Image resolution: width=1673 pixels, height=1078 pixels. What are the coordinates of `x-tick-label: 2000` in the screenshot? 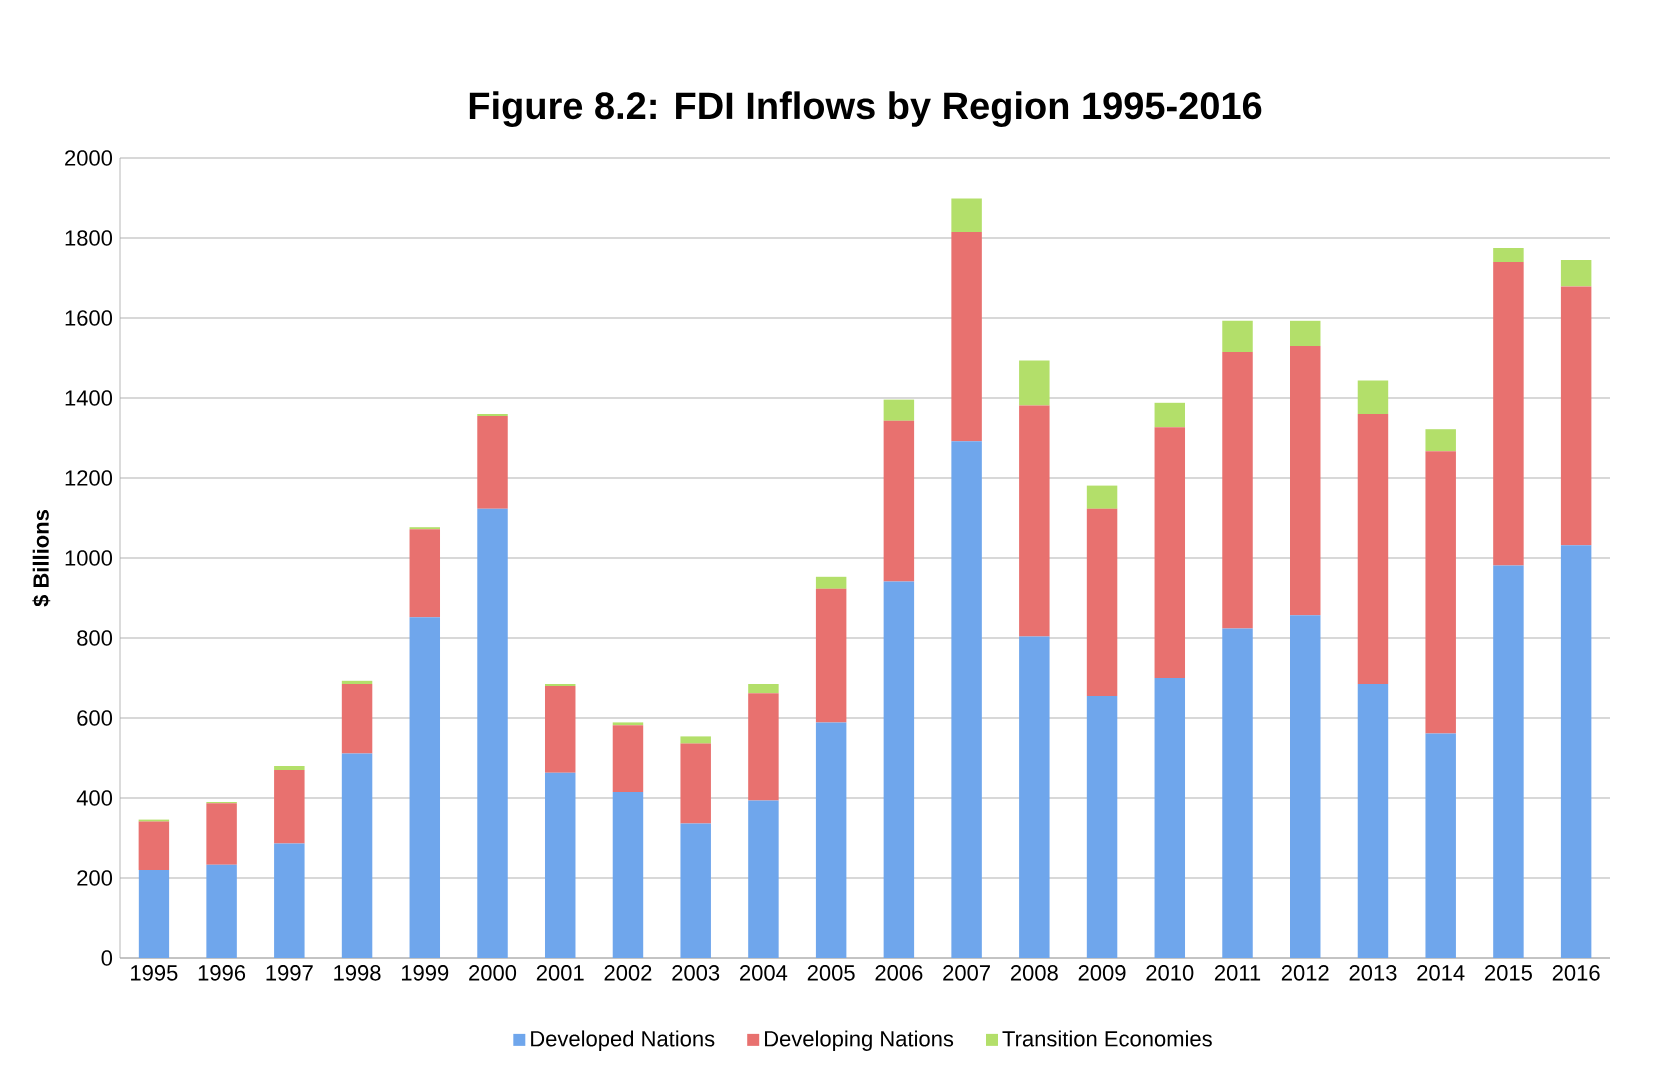 It's located at (493, 973).